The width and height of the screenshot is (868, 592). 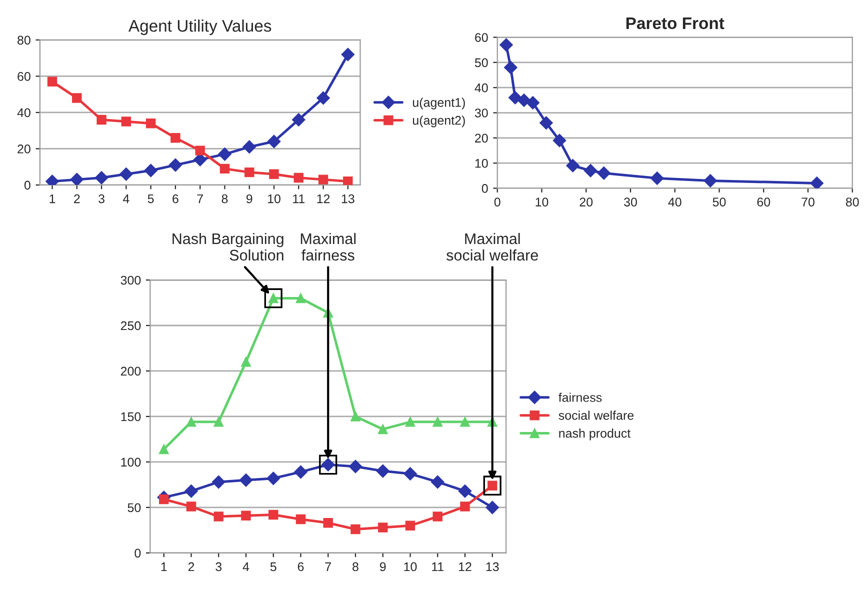 I want to click on x-tick-label: 30, so click(x=630, y=202).